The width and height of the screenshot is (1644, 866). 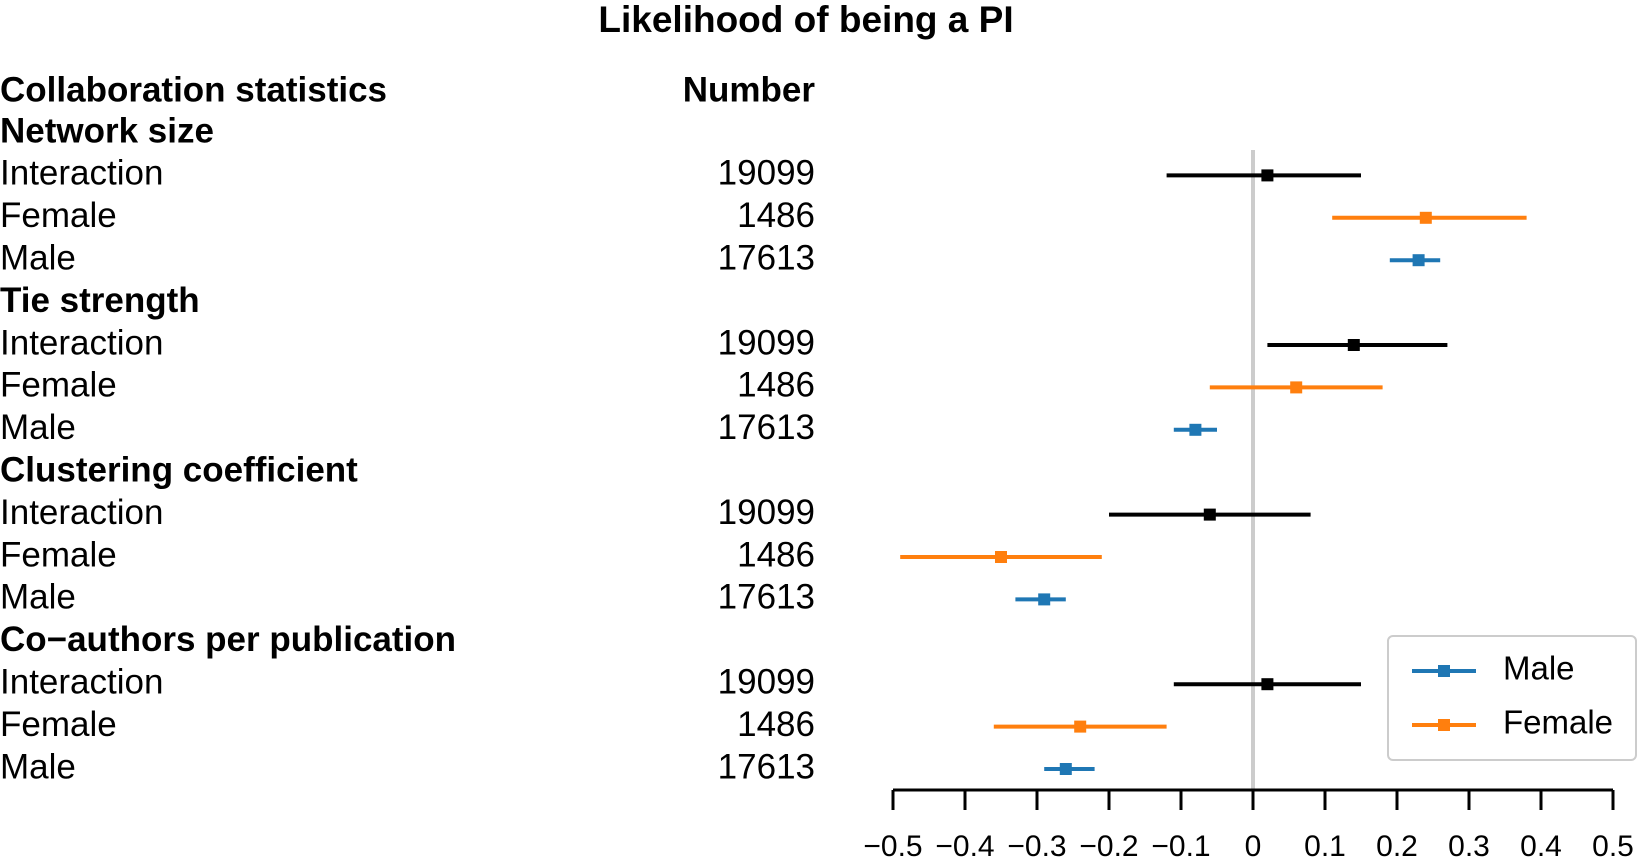 I want to click on x-tick-label: 0.3, so click(x=1469, y=846).